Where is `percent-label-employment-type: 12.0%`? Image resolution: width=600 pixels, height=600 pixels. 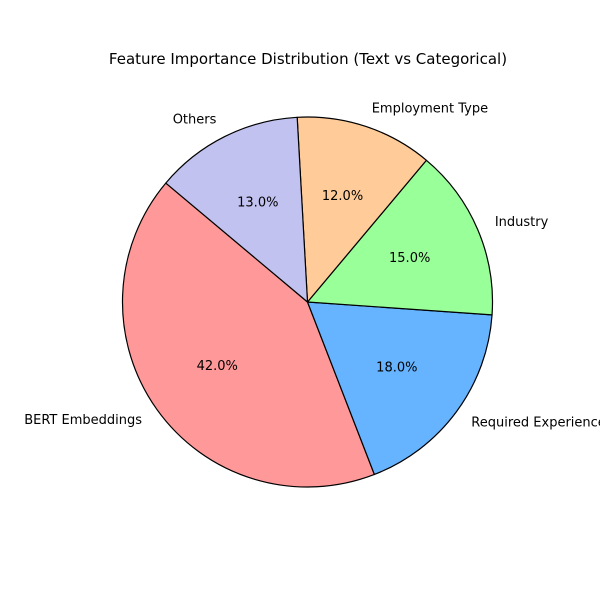
percent-label-employment-type: 12.0% is located at coordinates (342, 196).